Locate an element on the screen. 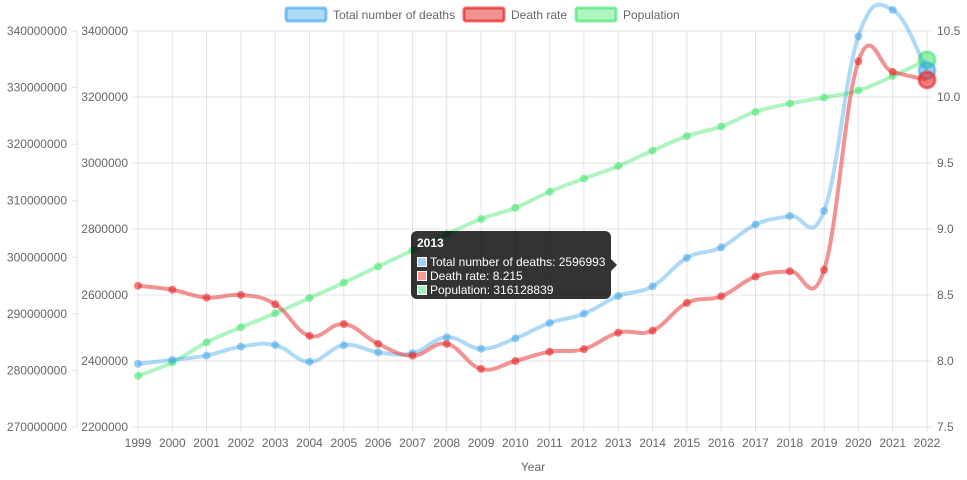 This screenshot has height=480, width=967. y-pop-tick-label: 340000000 is located at coordinates (37, 31).